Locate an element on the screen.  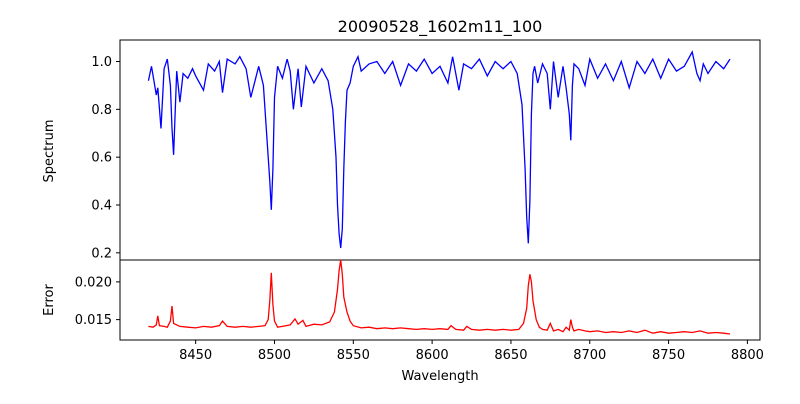
x-tick-label: 8550 is located at coordinates (353, 355).